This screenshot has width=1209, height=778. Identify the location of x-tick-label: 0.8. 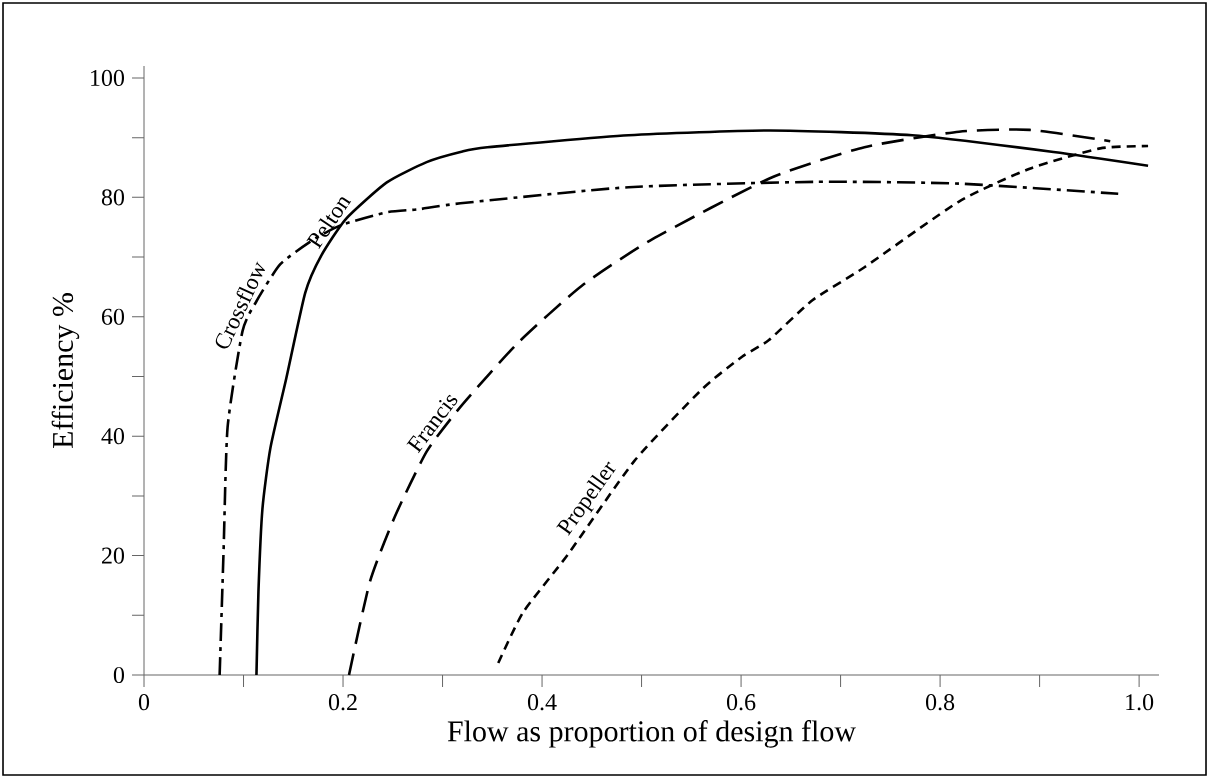
(940, 702).